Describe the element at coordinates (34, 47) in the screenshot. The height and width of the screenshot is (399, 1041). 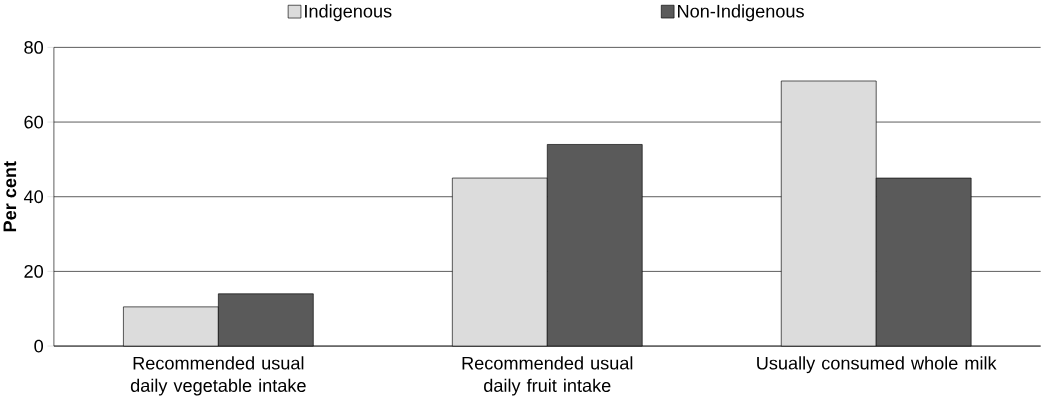
I see `y-tick-label: 80` at that location.